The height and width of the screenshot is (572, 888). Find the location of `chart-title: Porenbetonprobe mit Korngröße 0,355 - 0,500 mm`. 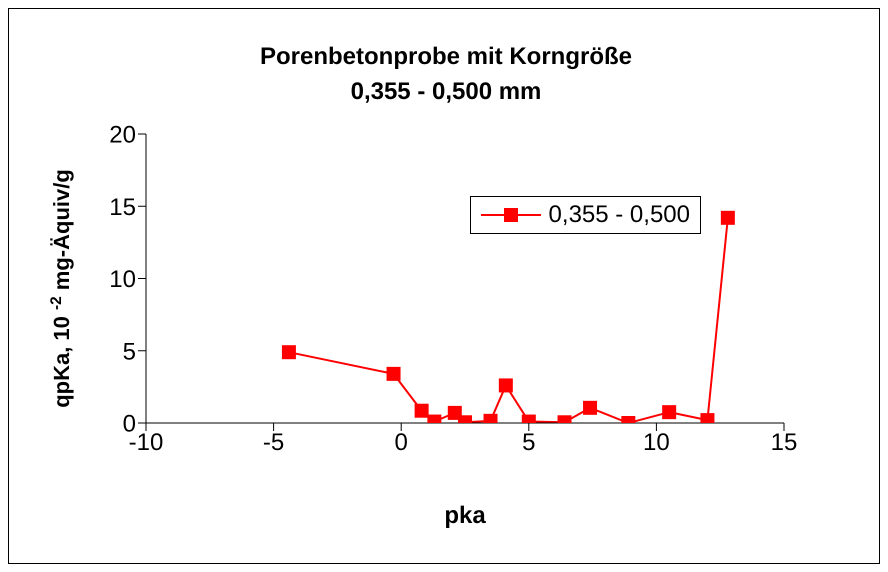

chart-title: Porenbetonprobe mit Korngröße 0,355 - 0,500 mm is located at coordinates (446, 74).